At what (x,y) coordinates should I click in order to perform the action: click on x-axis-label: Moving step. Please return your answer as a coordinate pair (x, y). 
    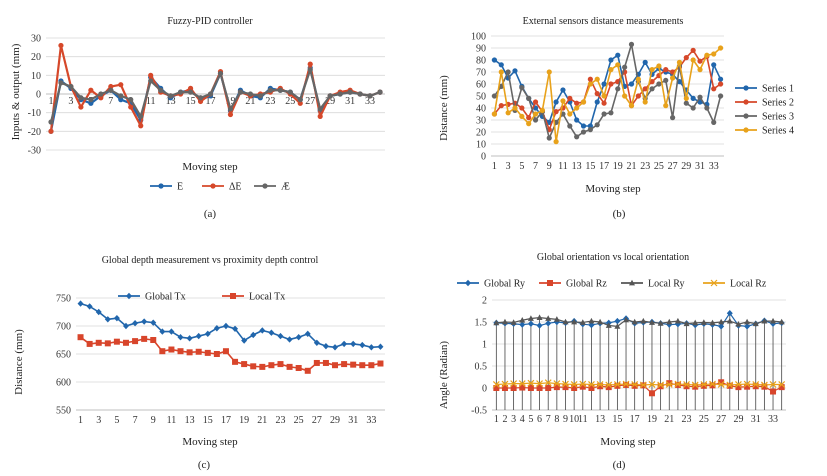
    Looking at the image, I should click on (210, 167).